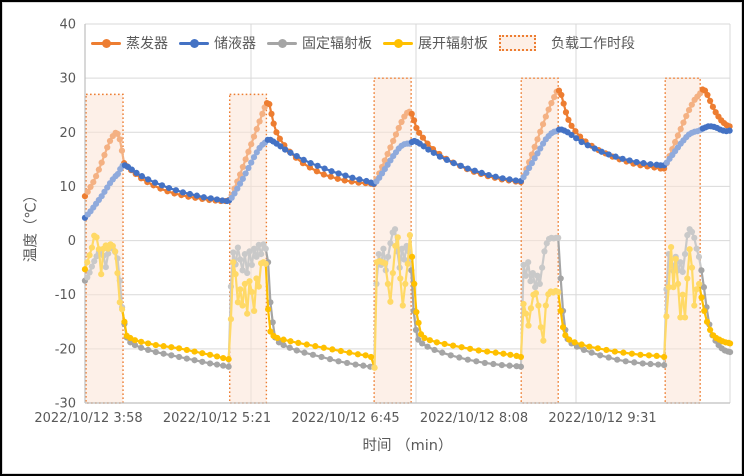 This screenshot has width=744, height=476. I want to click on fixed-radiator-line-marker-icon, so click(282, 43).